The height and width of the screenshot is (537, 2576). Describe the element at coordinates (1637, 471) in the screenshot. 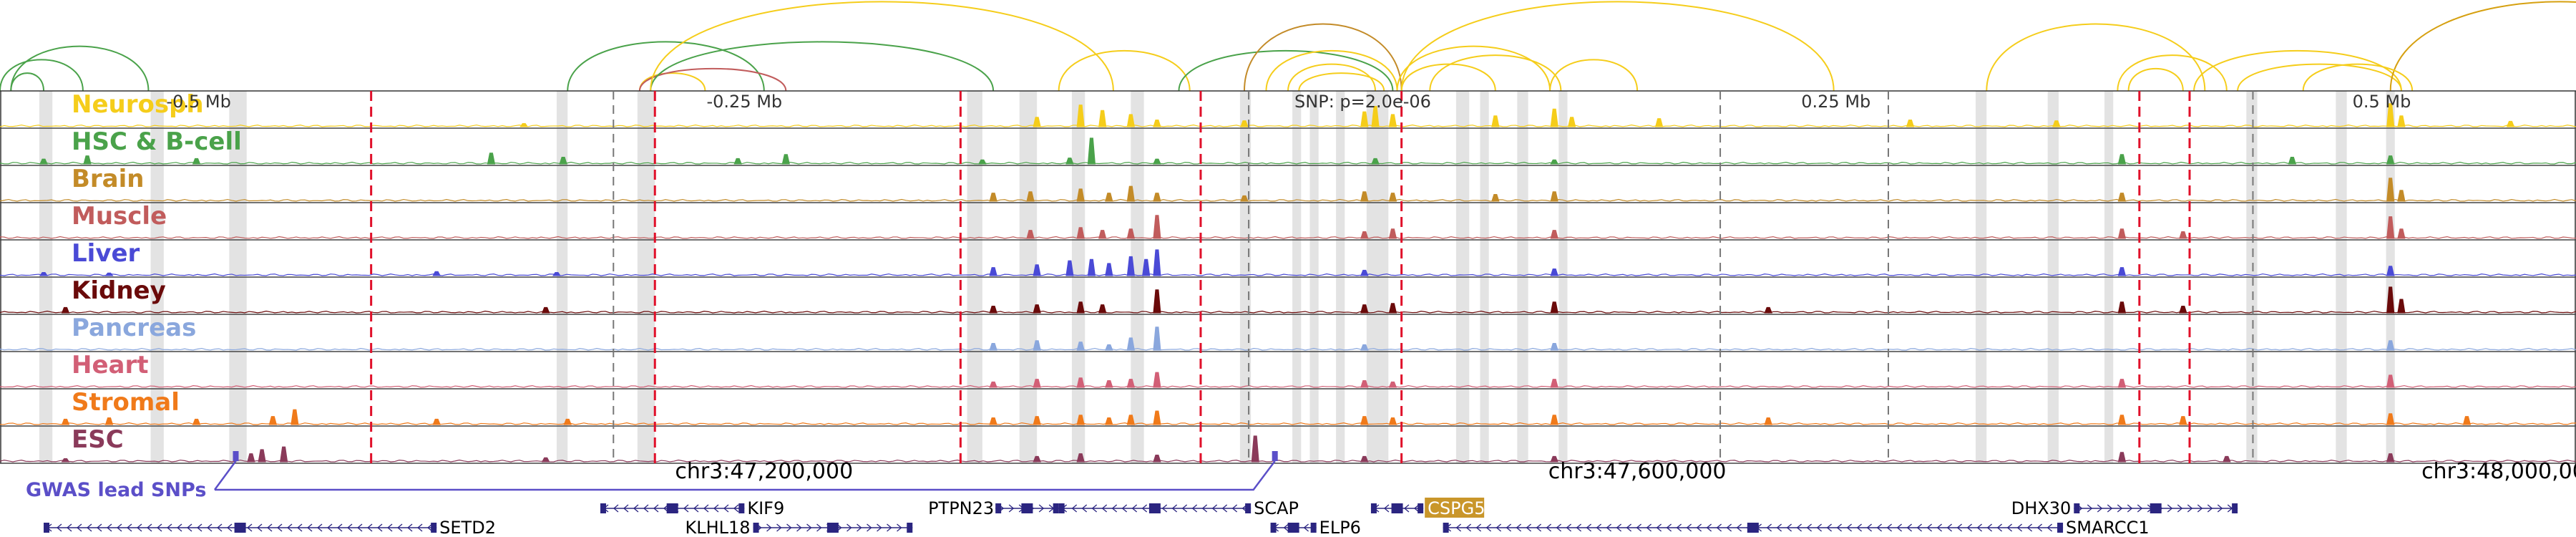

I see `coordinate-label: chr3:47,600,000` at that location.